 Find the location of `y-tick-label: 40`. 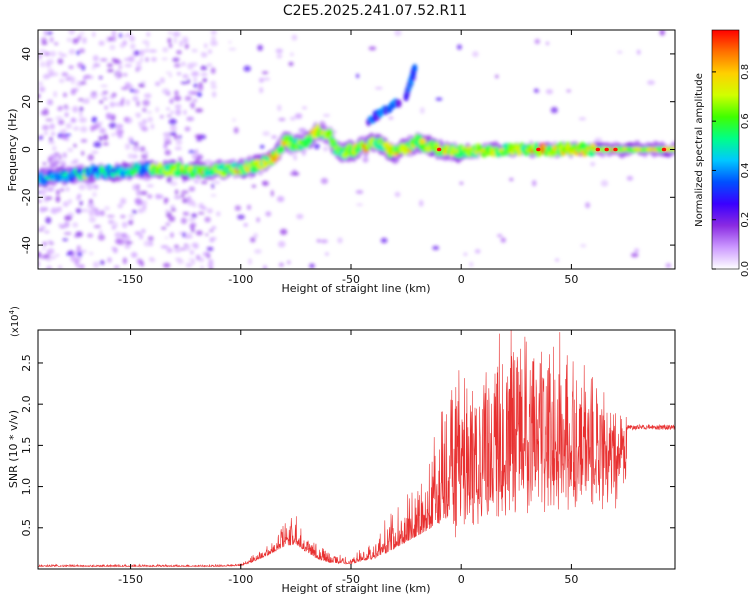

y-tick-label: 40 is located at coordinates (26, 54).